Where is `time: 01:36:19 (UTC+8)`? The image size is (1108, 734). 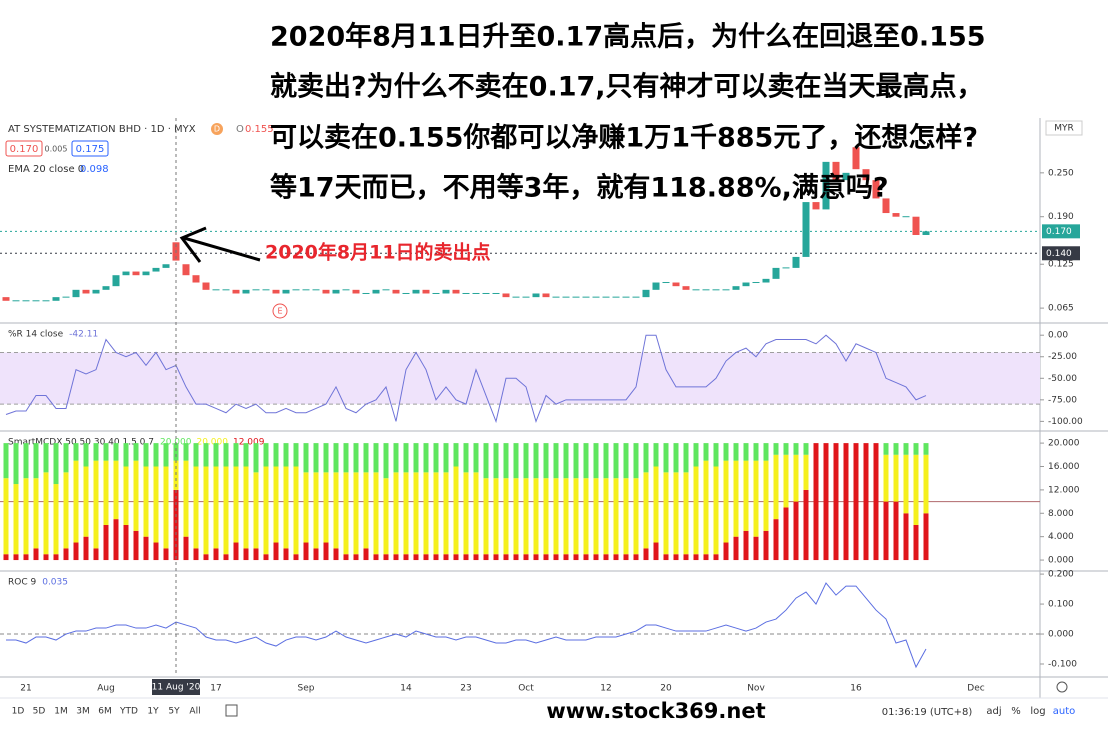
time: 01:36:19 (UTC+8) is located at coordinates (927, 712).